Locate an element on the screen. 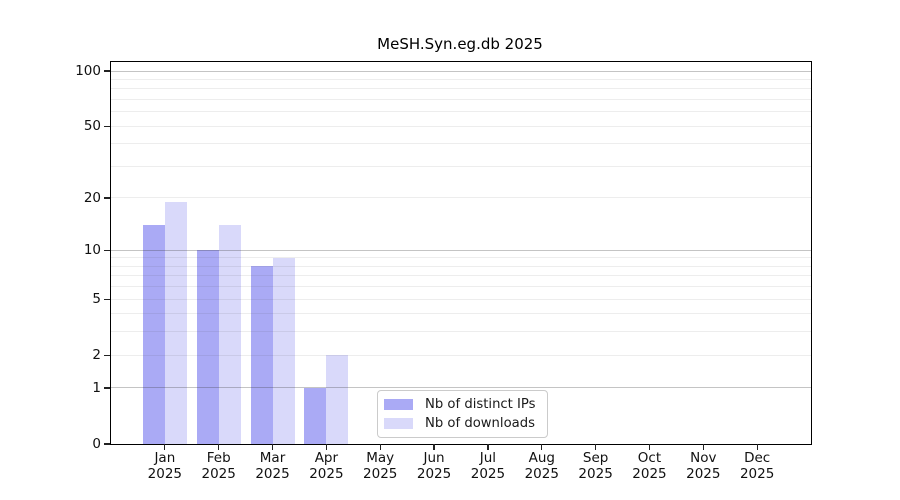 This screenshot has height=500, width=900. x-label-month: Oct is located at coordinates (649, 458).